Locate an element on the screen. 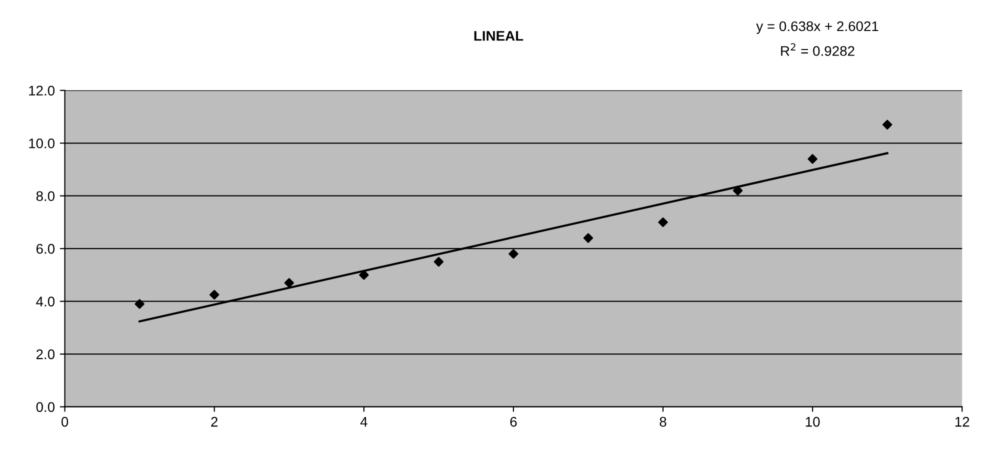 This screenshot has width=997, height=452. text: y = 0.638x + 2.6021 is located at coordinates (817, 27).